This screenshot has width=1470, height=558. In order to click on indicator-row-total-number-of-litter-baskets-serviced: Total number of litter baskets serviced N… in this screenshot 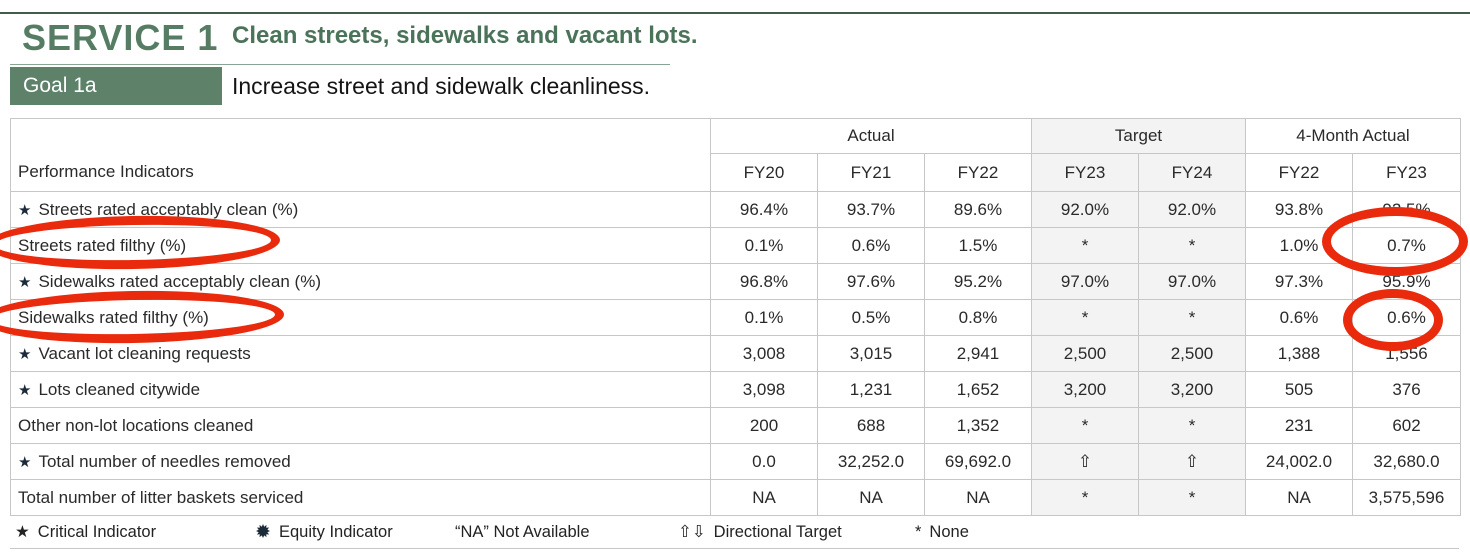, I will do `click(735, 497)`.